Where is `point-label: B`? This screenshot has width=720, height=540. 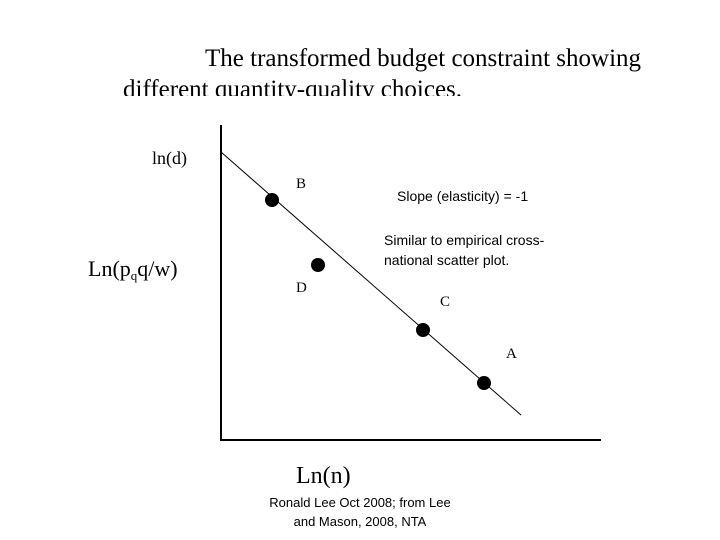 point-label: B is located at coordinates (301, 184).